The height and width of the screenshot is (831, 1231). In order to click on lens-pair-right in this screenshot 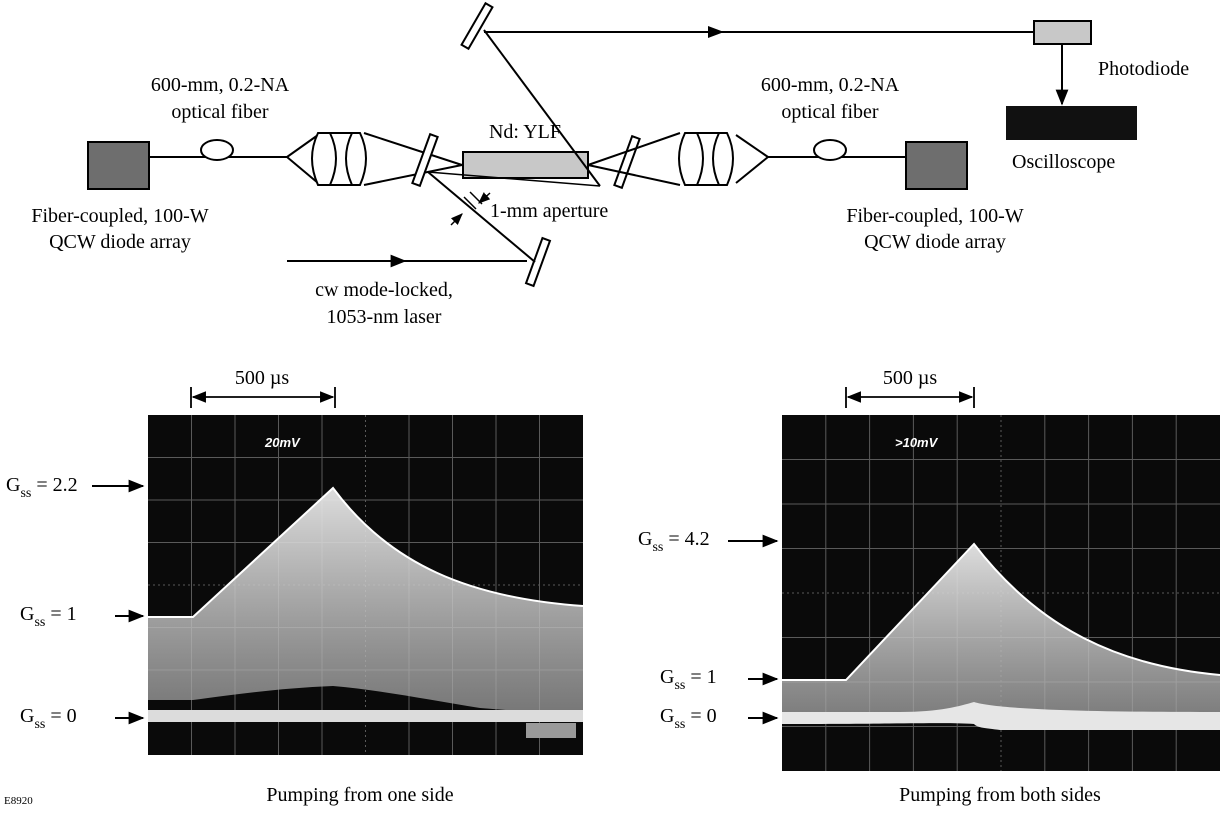, I will do `click(706, 159)`.